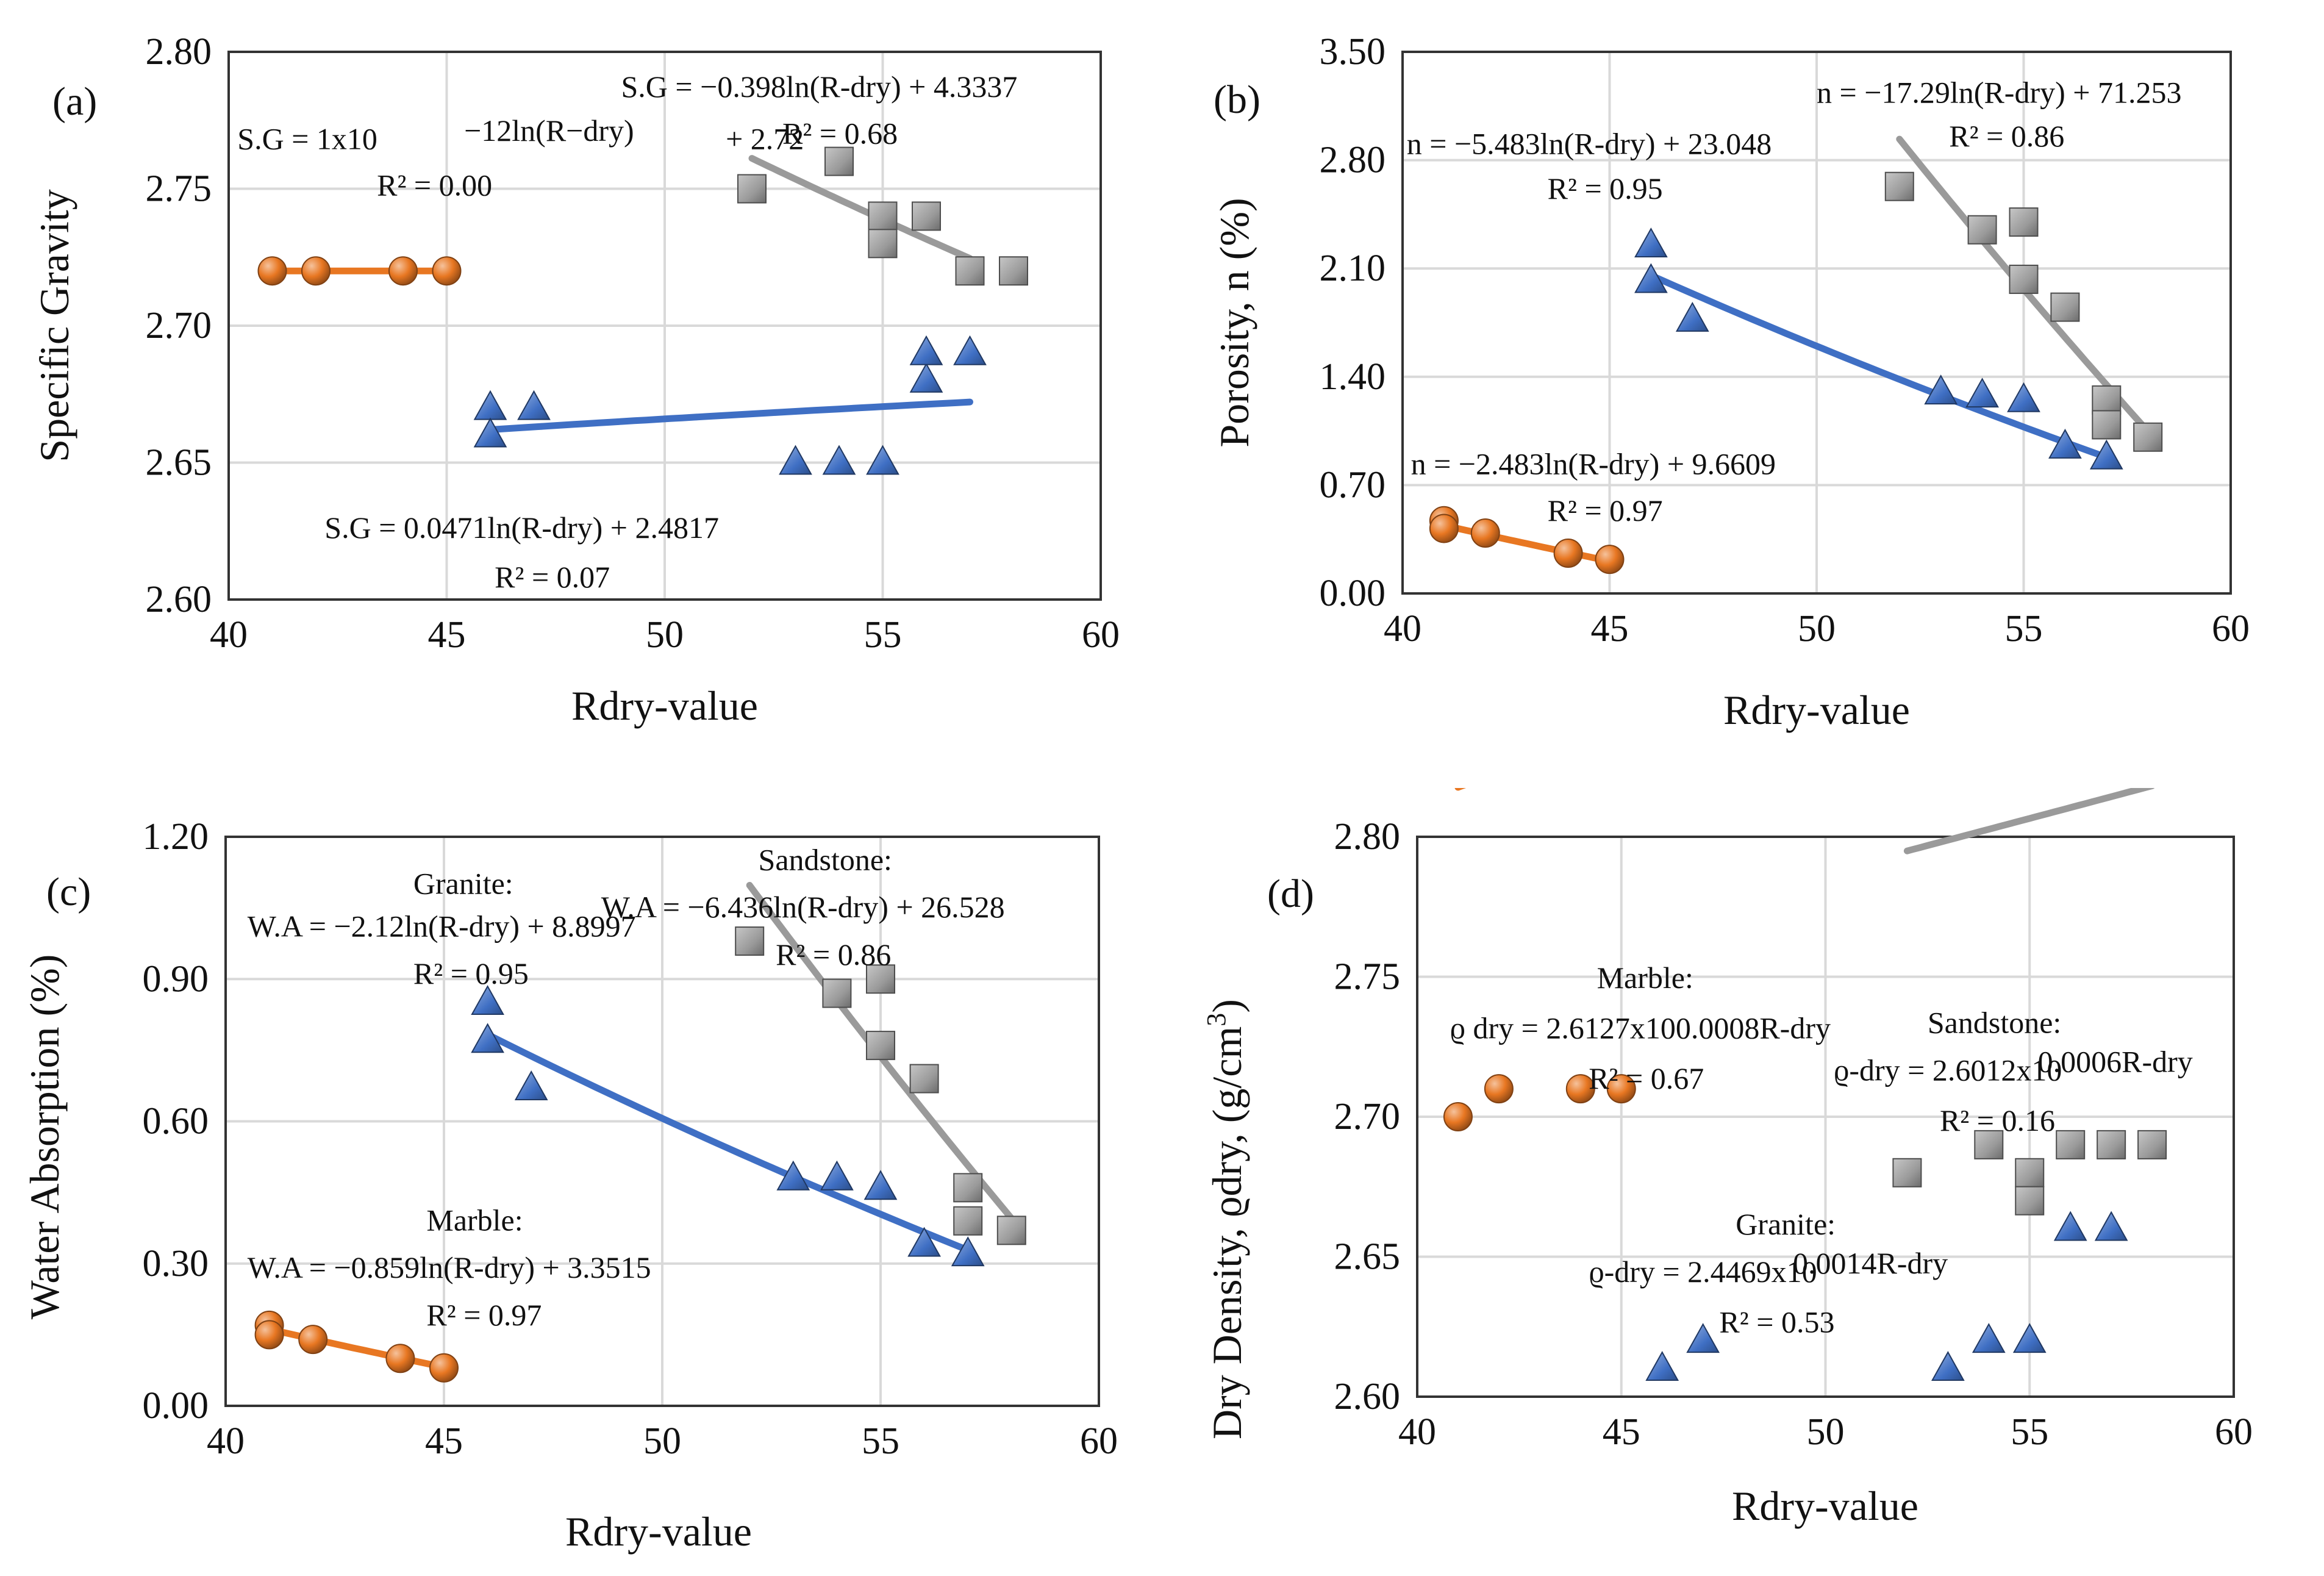  What do you see at coordinates (2115, 1062) in the screenshot?
I see `annotation-d-s-eq-sup: 0.0006R-dry` at bounding box center [2115, 1062].